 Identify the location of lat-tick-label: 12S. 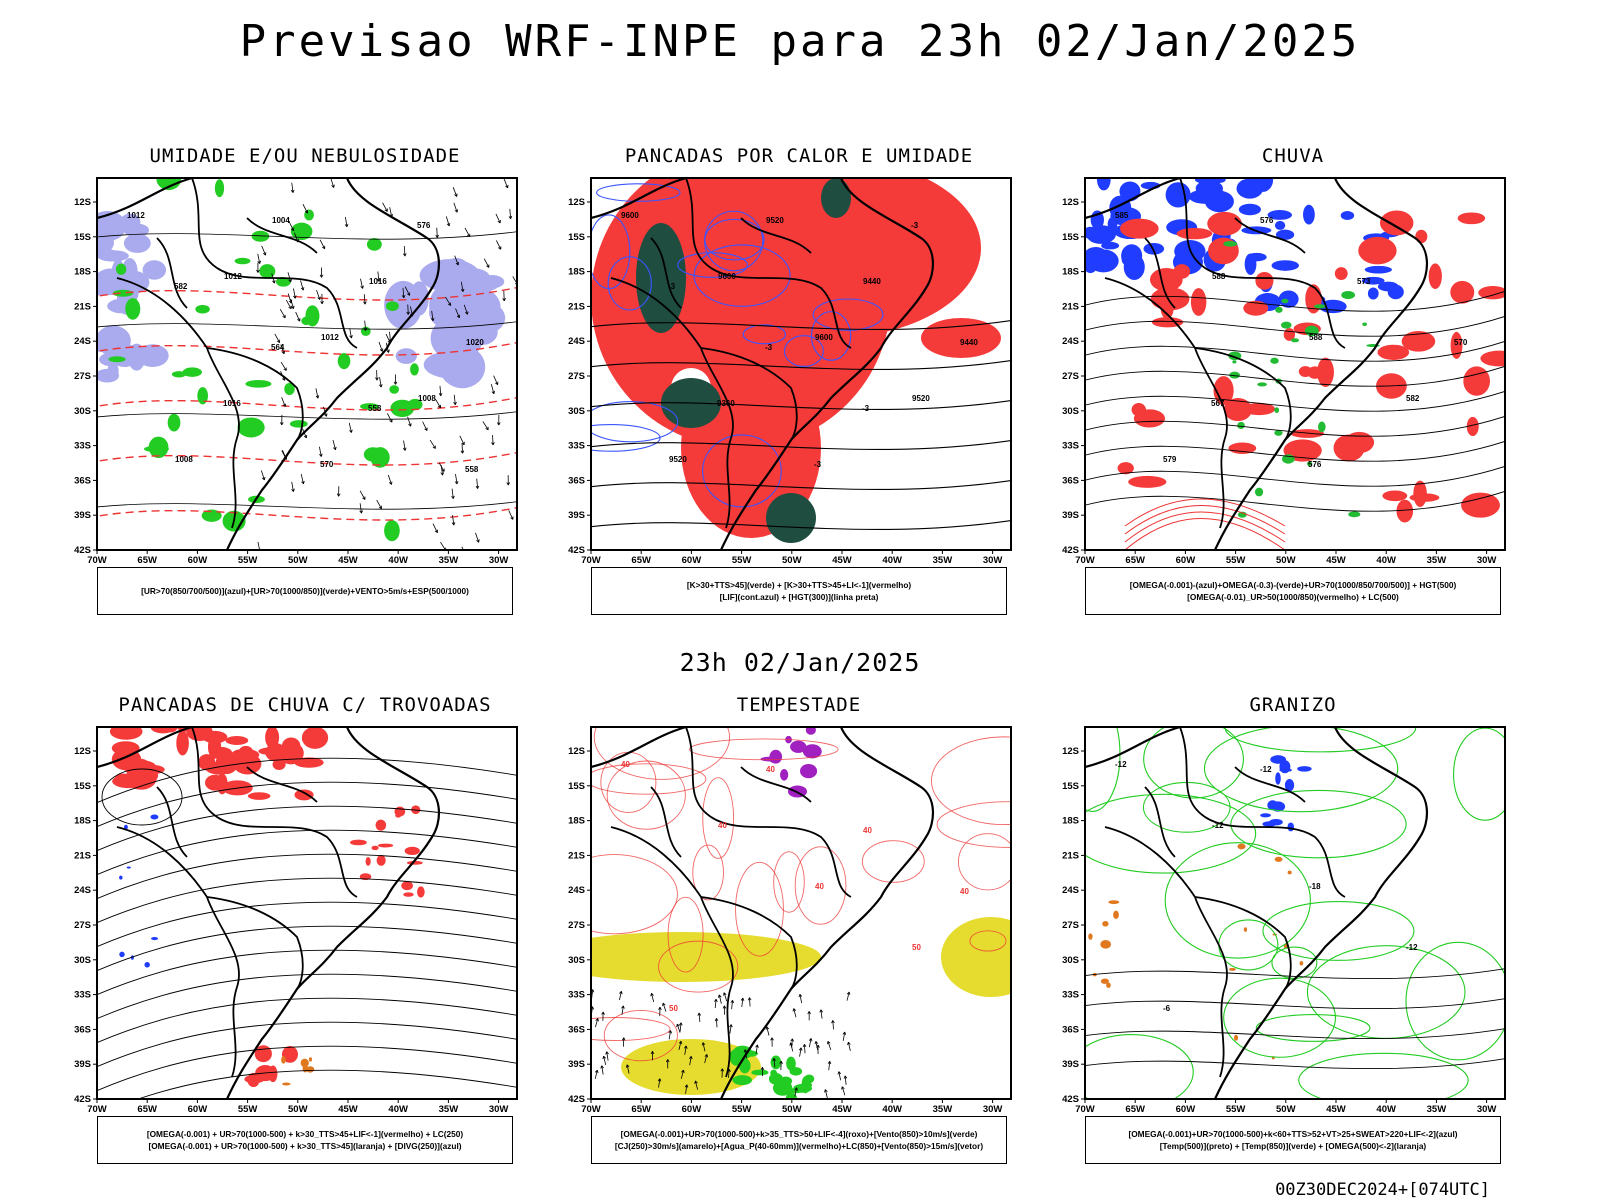
(82, 202).